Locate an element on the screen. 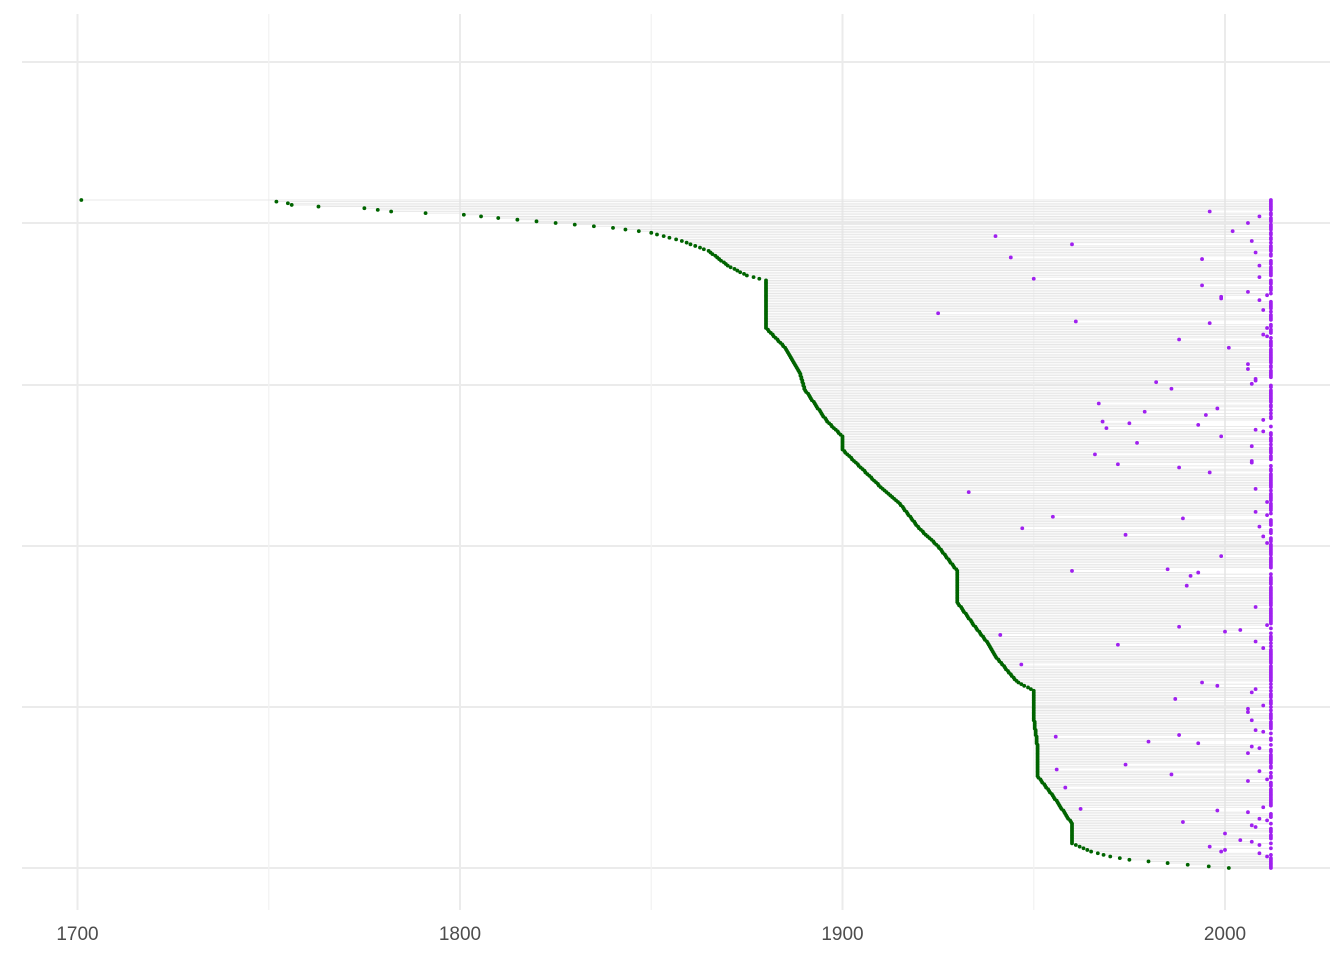 Image resolution: width=1344 pixels, height=960 pixels. x-tick-label: 1900 is located at coordinates (842, 934).